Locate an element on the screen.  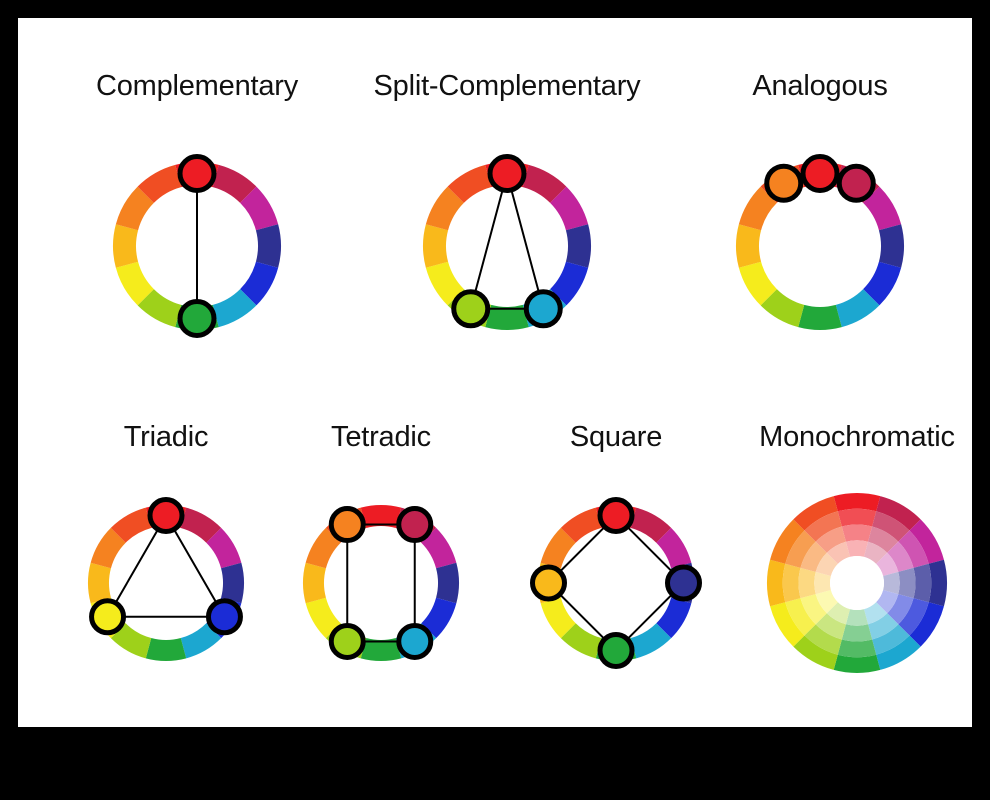
disc-segment-indigo-ring1 is located at coordinates (922, 583).